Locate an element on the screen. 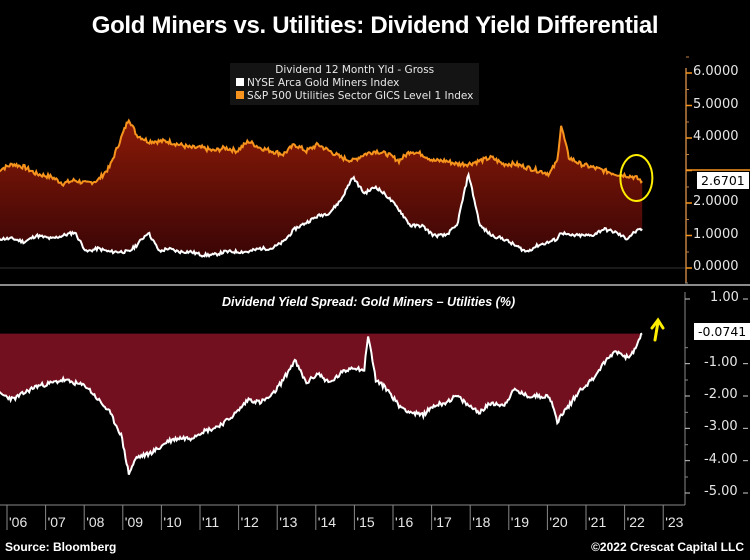 The height and width of the screenshot is (560, 750). bottom-y-tick-label: -4.00 is located at coordinates (721, 459).